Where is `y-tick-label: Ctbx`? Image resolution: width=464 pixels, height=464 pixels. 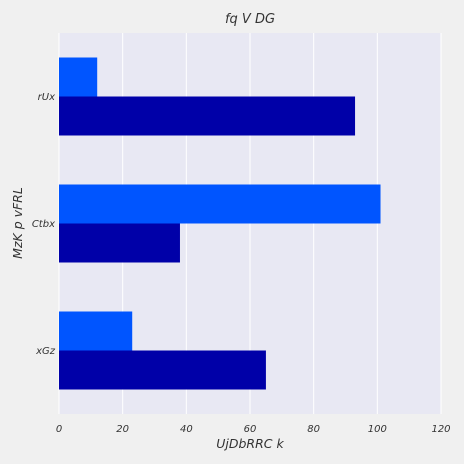
y-tick-label: Ctbx is located at coordinates (43, 224).